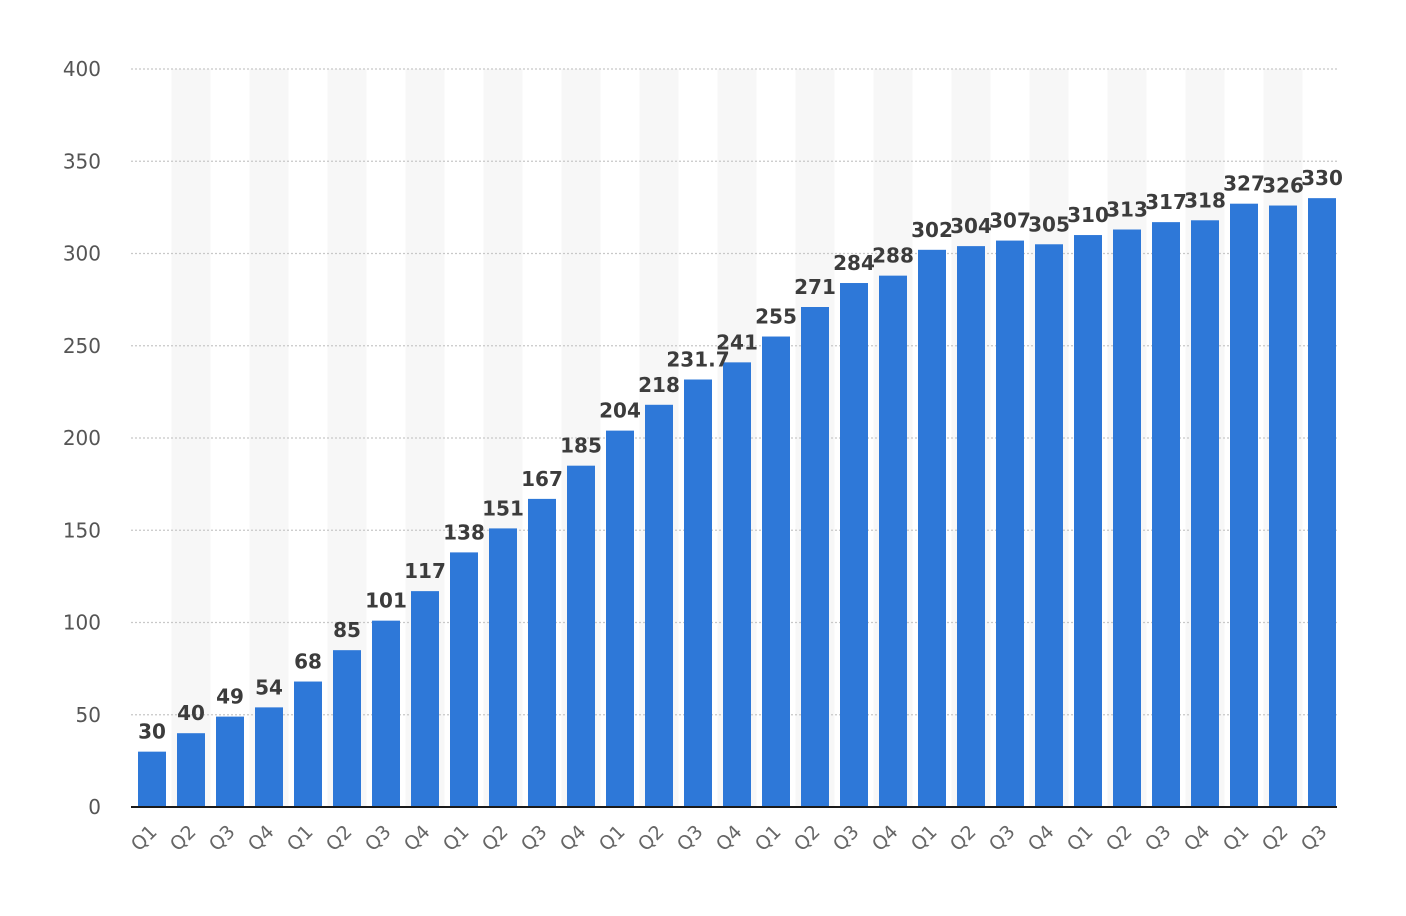 This screenshot has height=916, width=1406. I want to click on data-label: 241, so click(737, 342).